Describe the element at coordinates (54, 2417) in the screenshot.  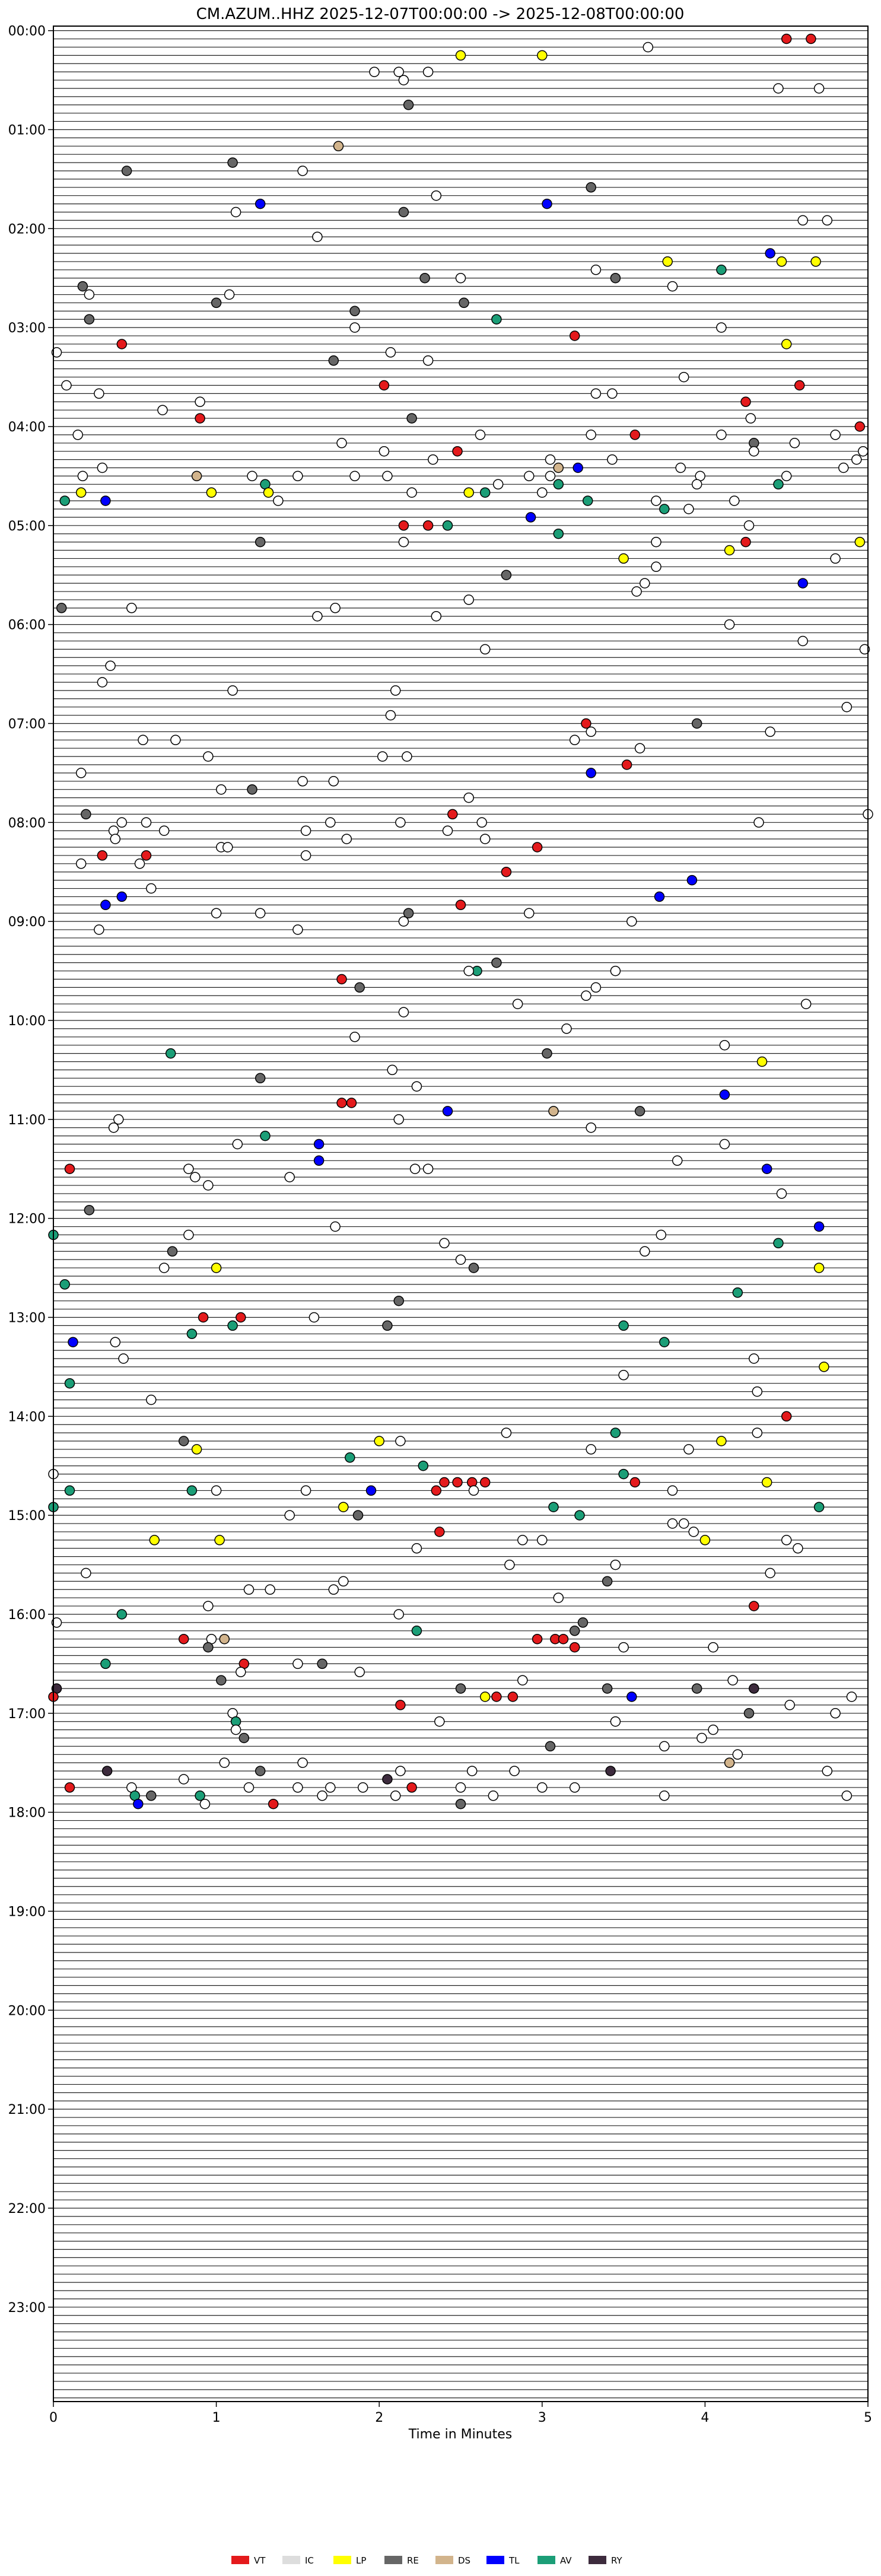
I see `x-tick-label: 0` at that location.